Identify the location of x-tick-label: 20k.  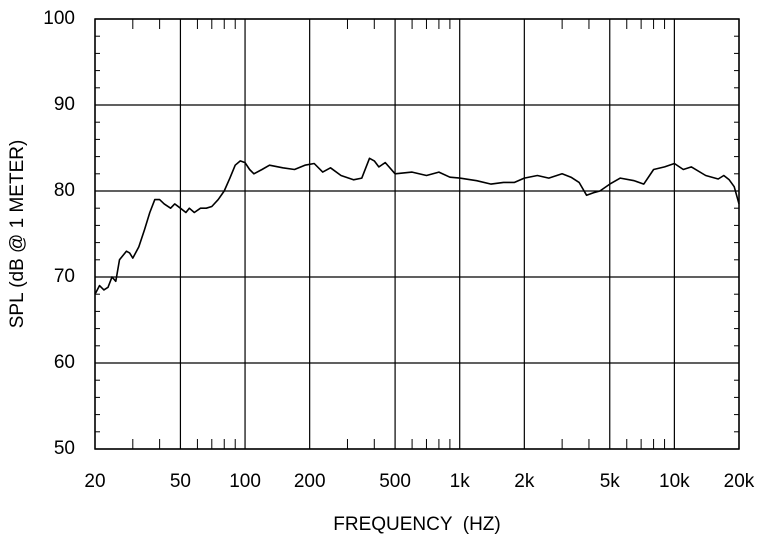
(739, 481).